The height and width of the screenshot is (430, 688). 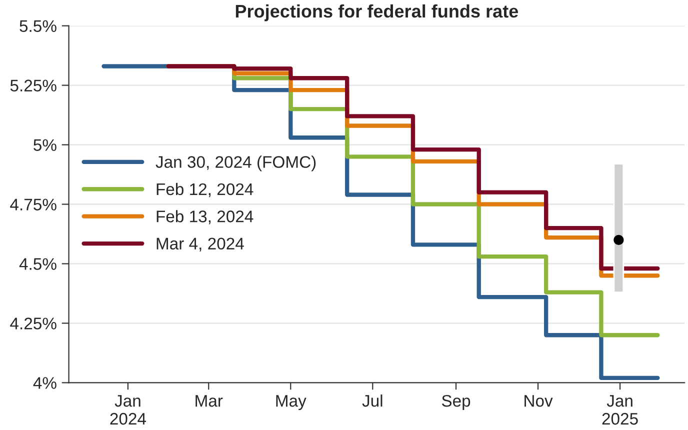 What do you see at coordinates (128, 410) in the screenshot?
I see `x-tick-label: Jan 2024` at bounding box center [128, 410].